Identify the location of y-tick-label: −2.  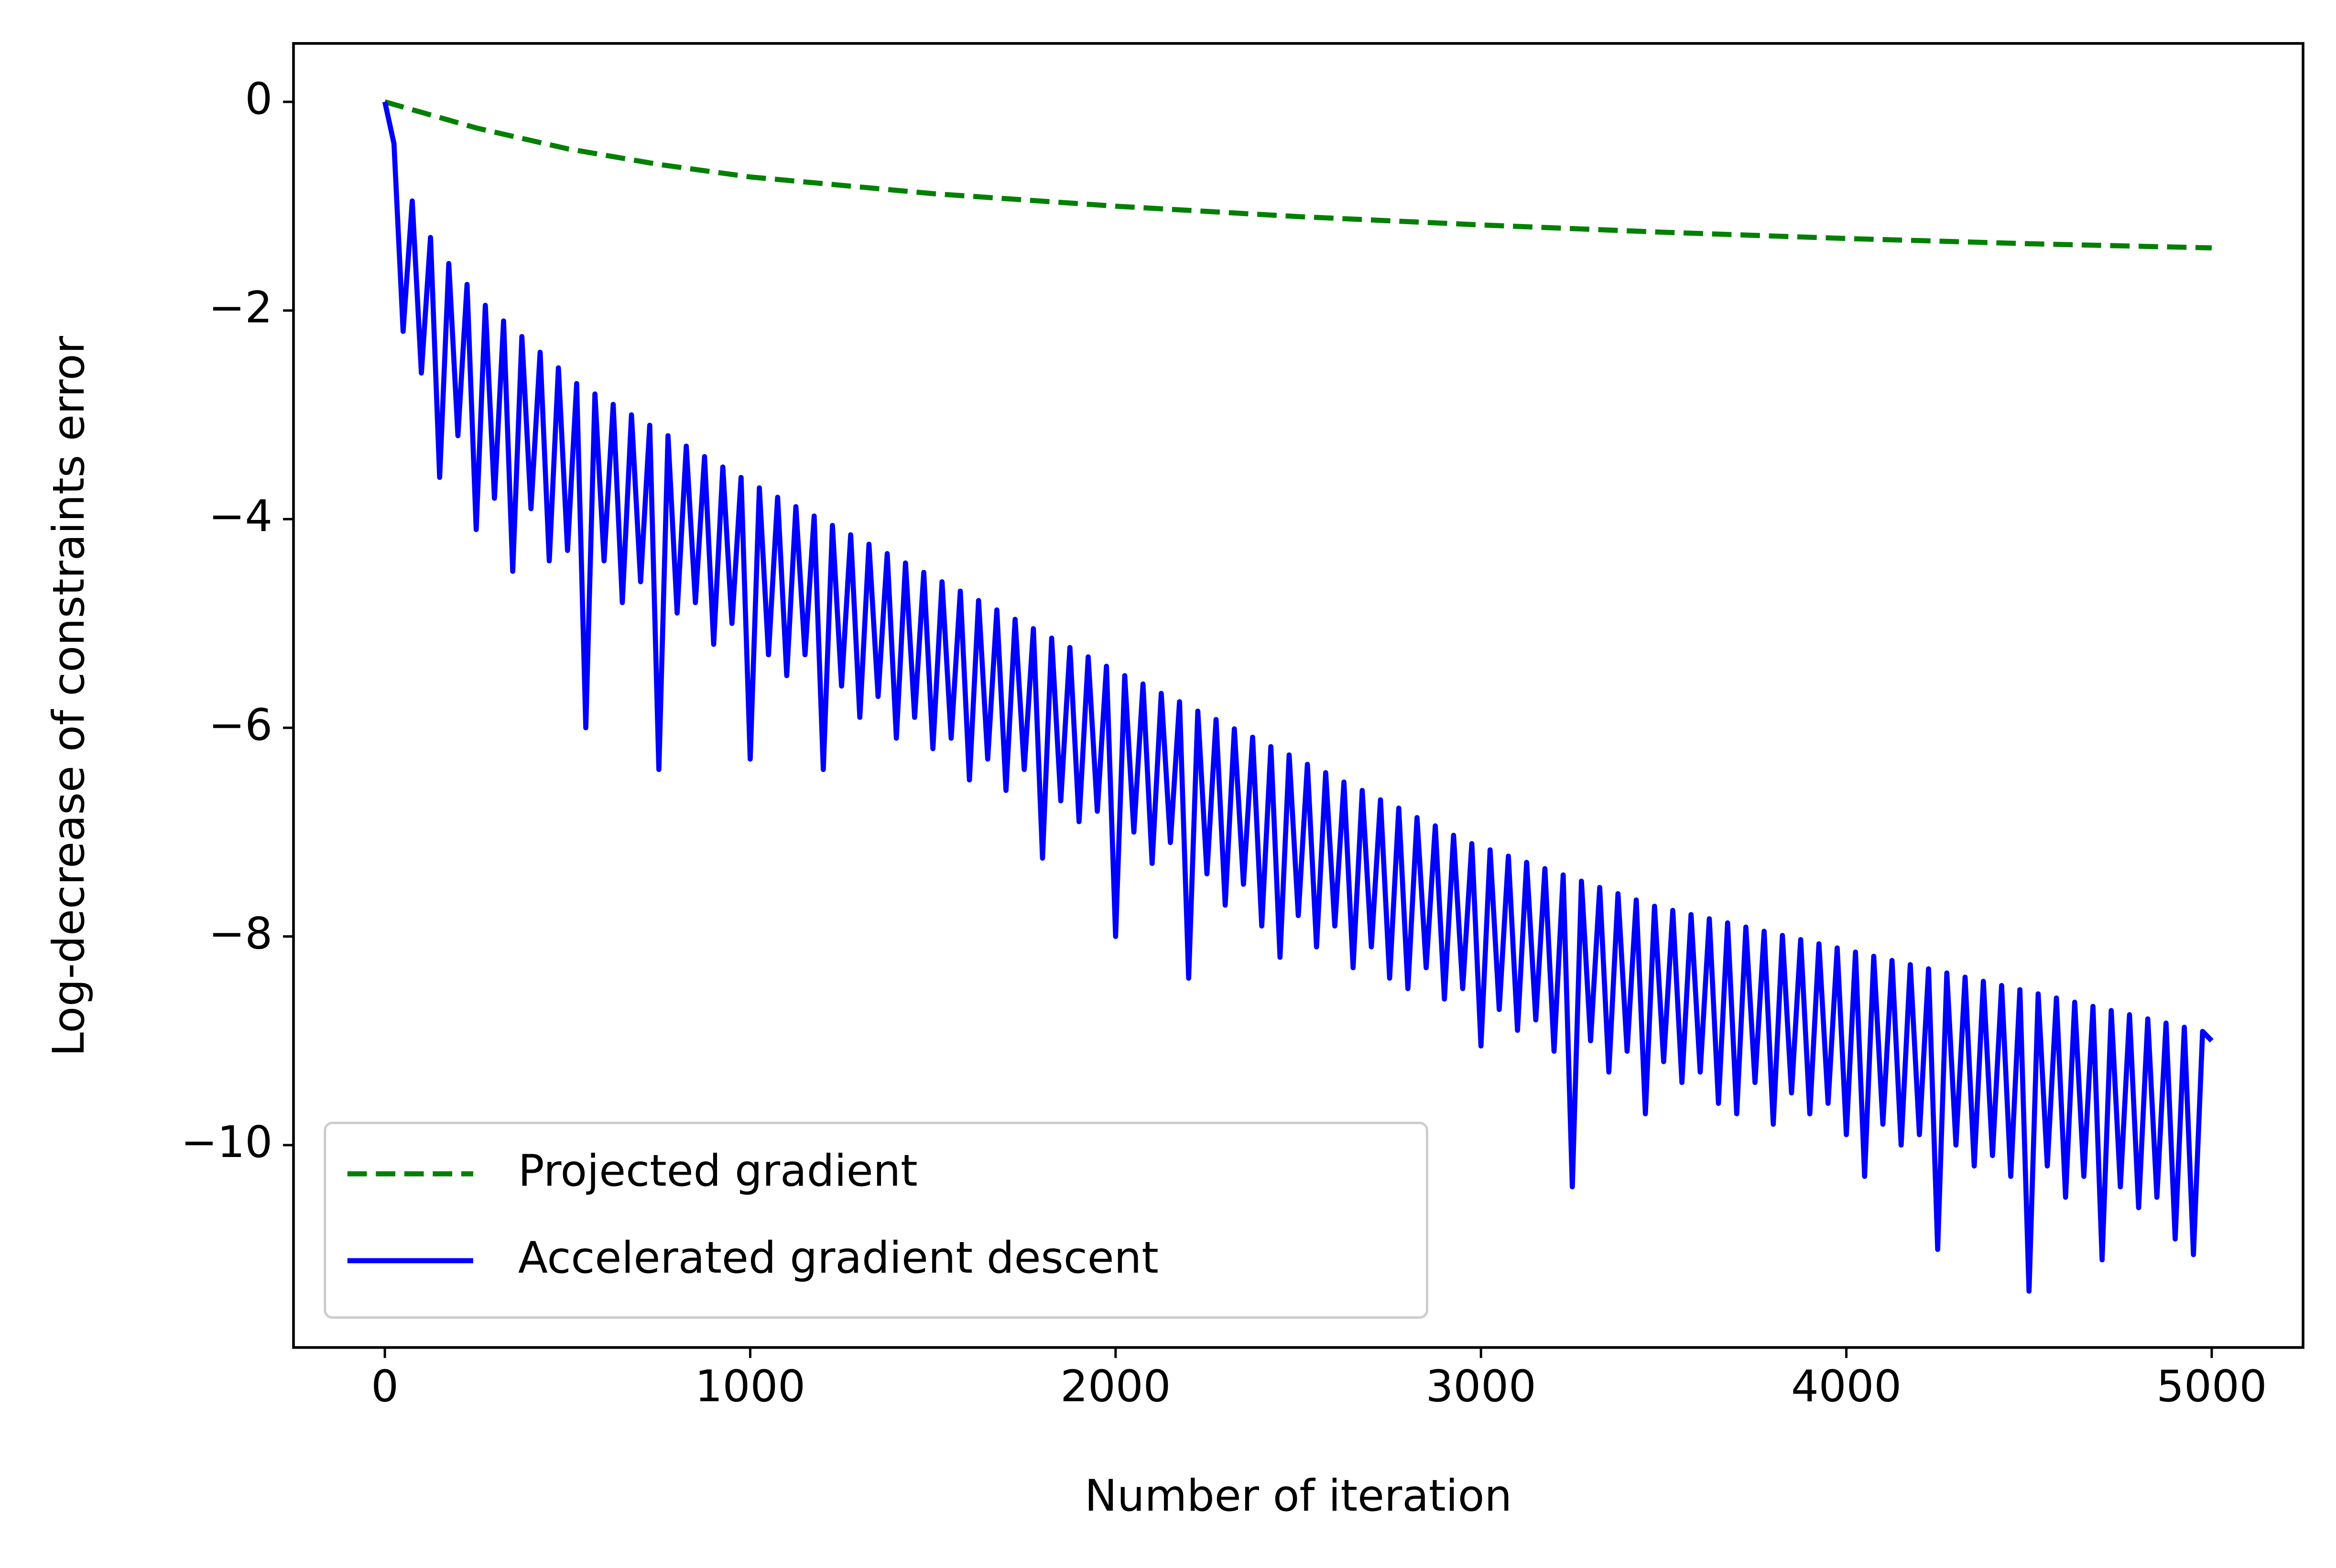
(240, 308).